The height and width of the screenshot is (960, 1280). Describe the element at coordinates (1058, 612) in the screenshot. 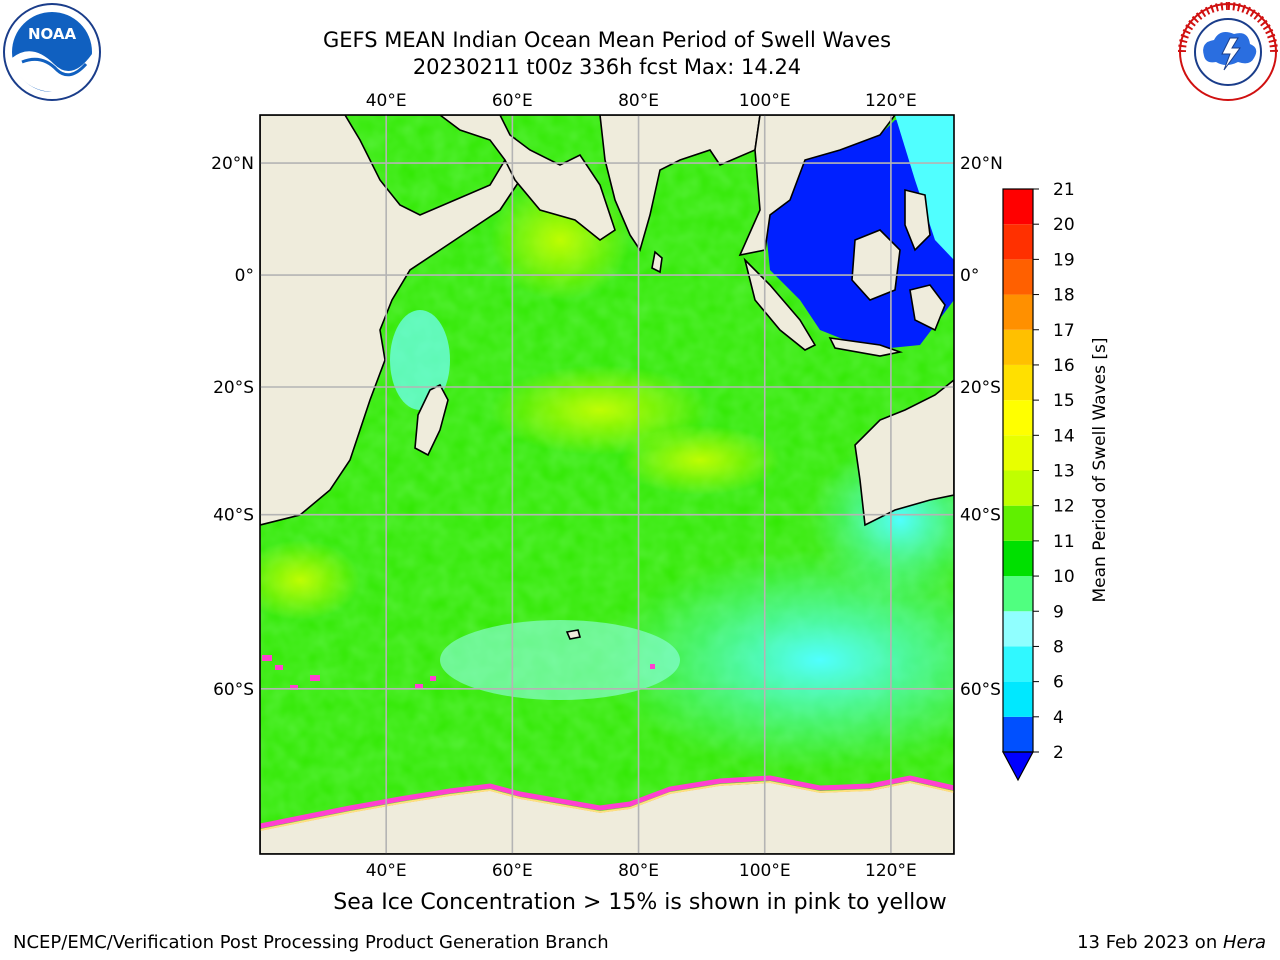

I see `colorbar-tick-label: 9` at that location.